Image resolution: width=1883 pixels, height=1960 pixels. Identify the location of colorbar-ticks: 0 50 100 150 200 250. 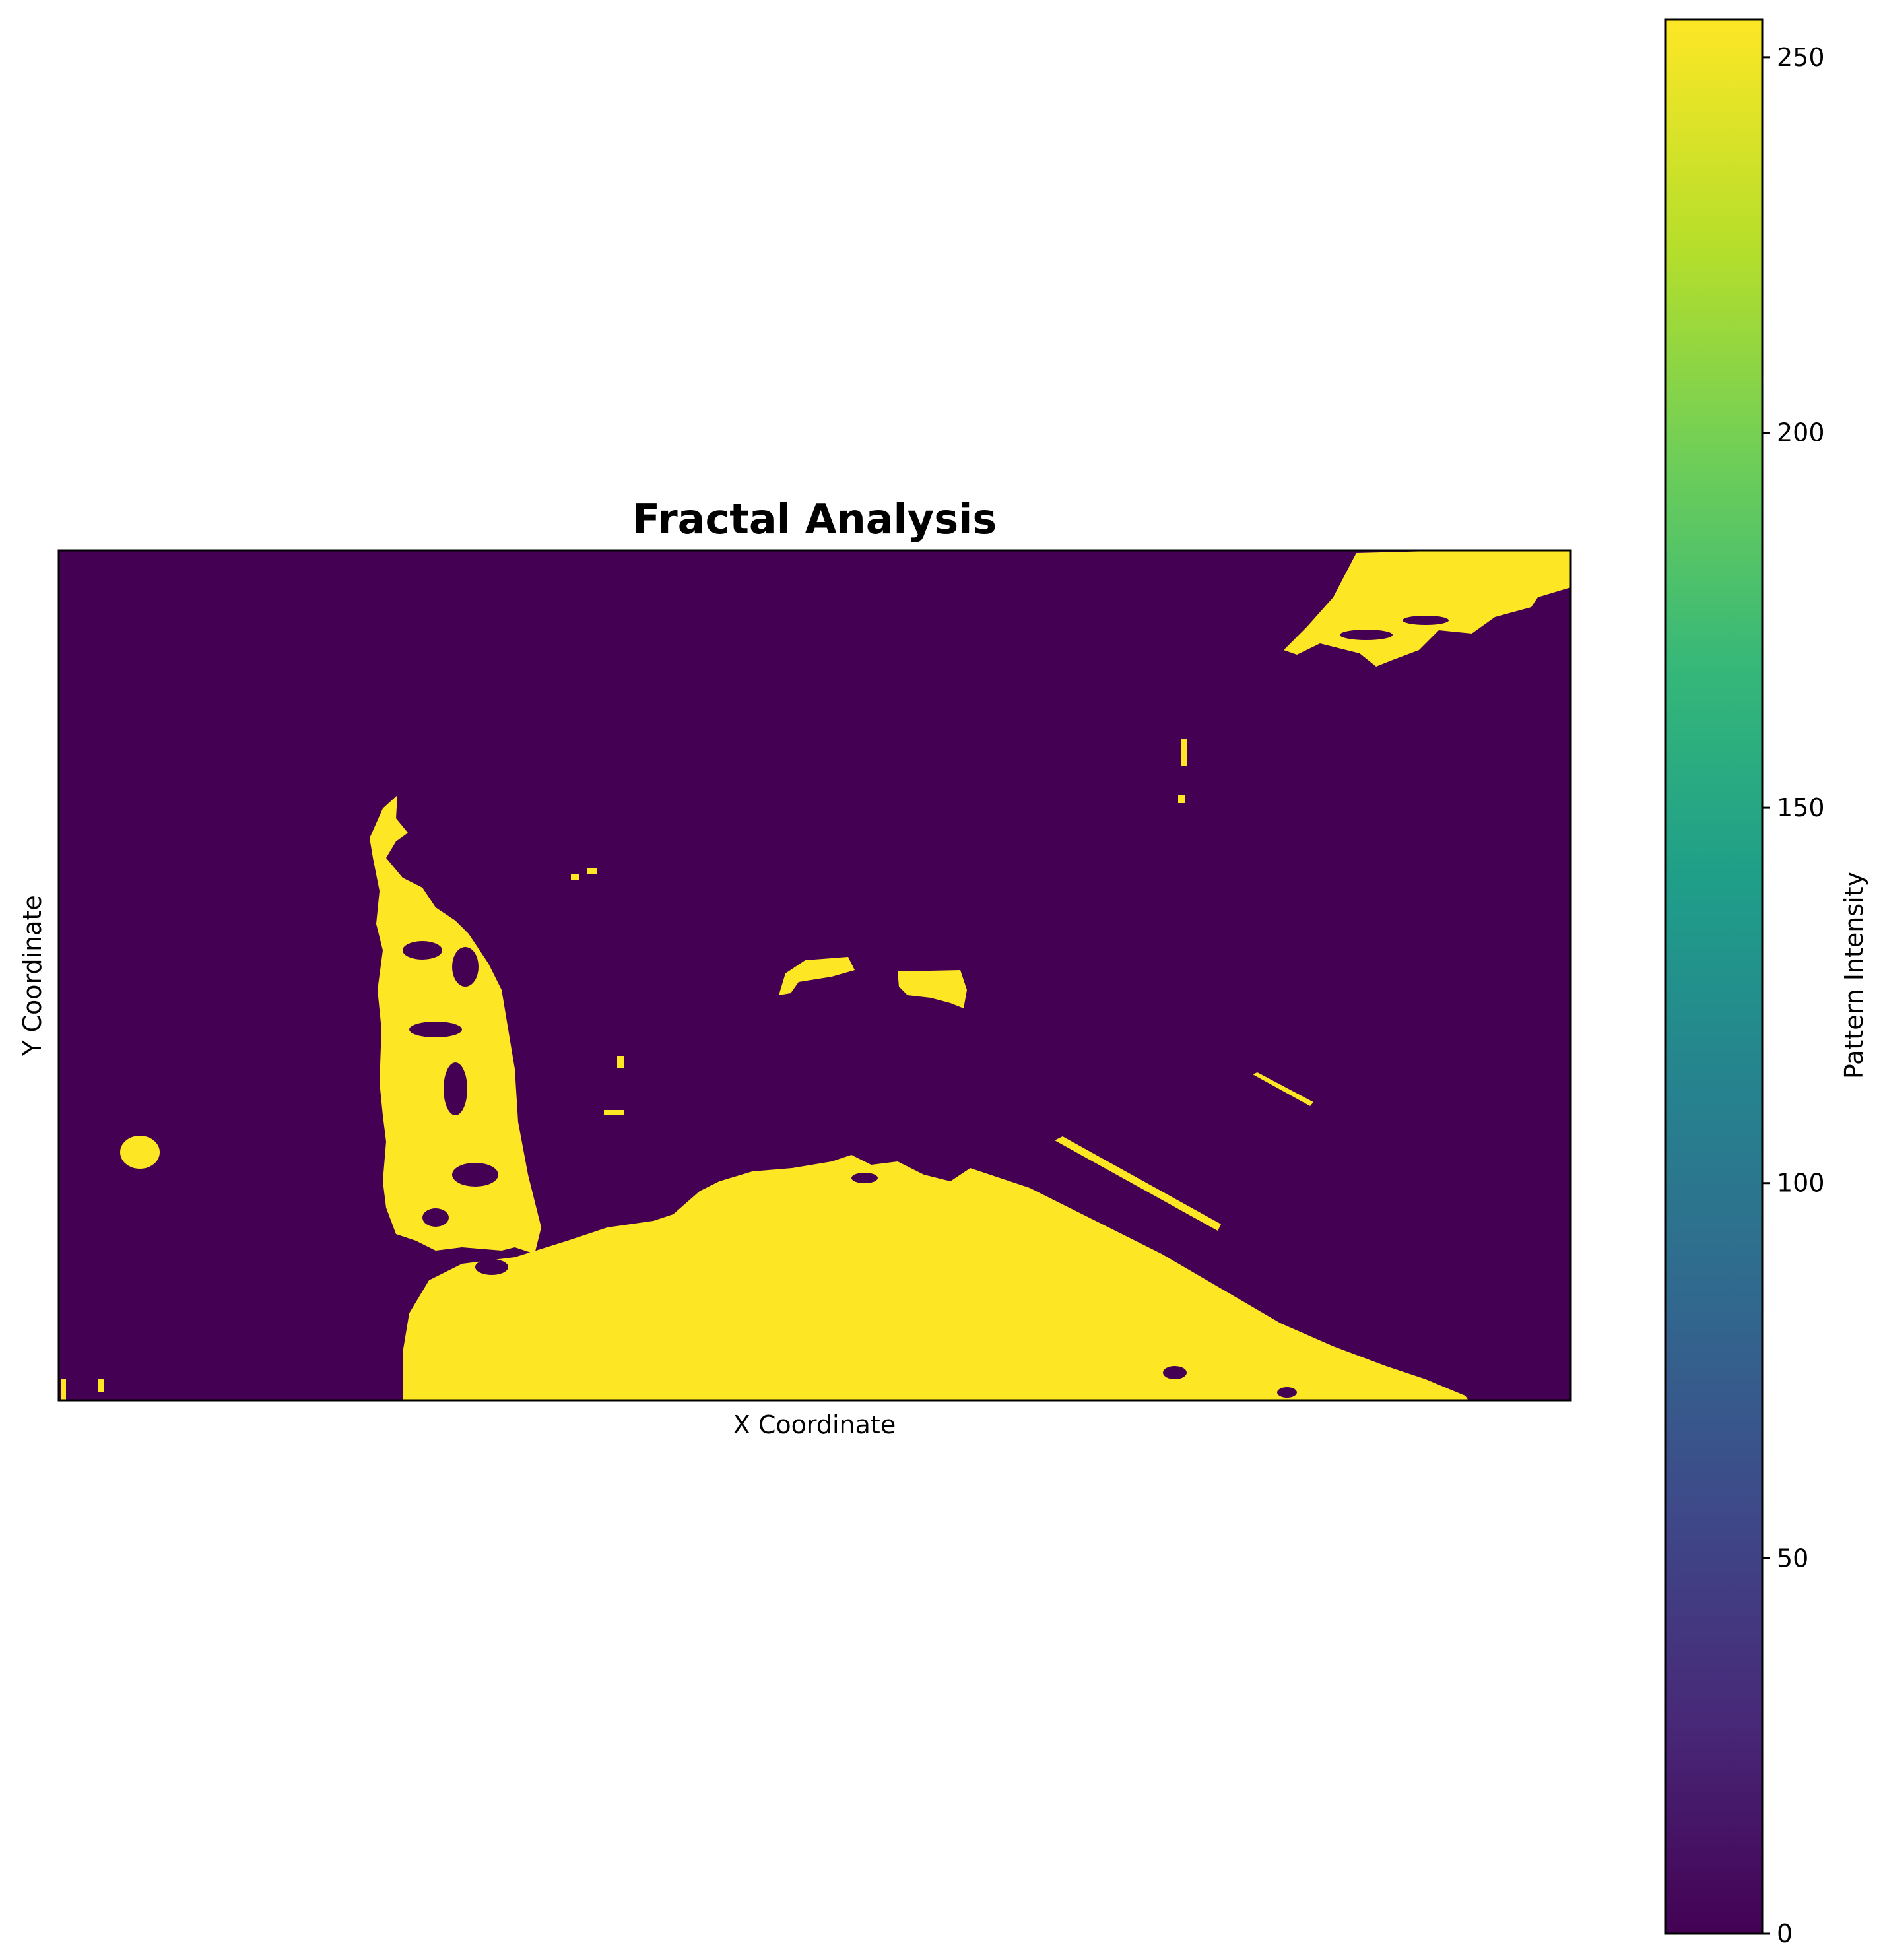
(1793, 995).